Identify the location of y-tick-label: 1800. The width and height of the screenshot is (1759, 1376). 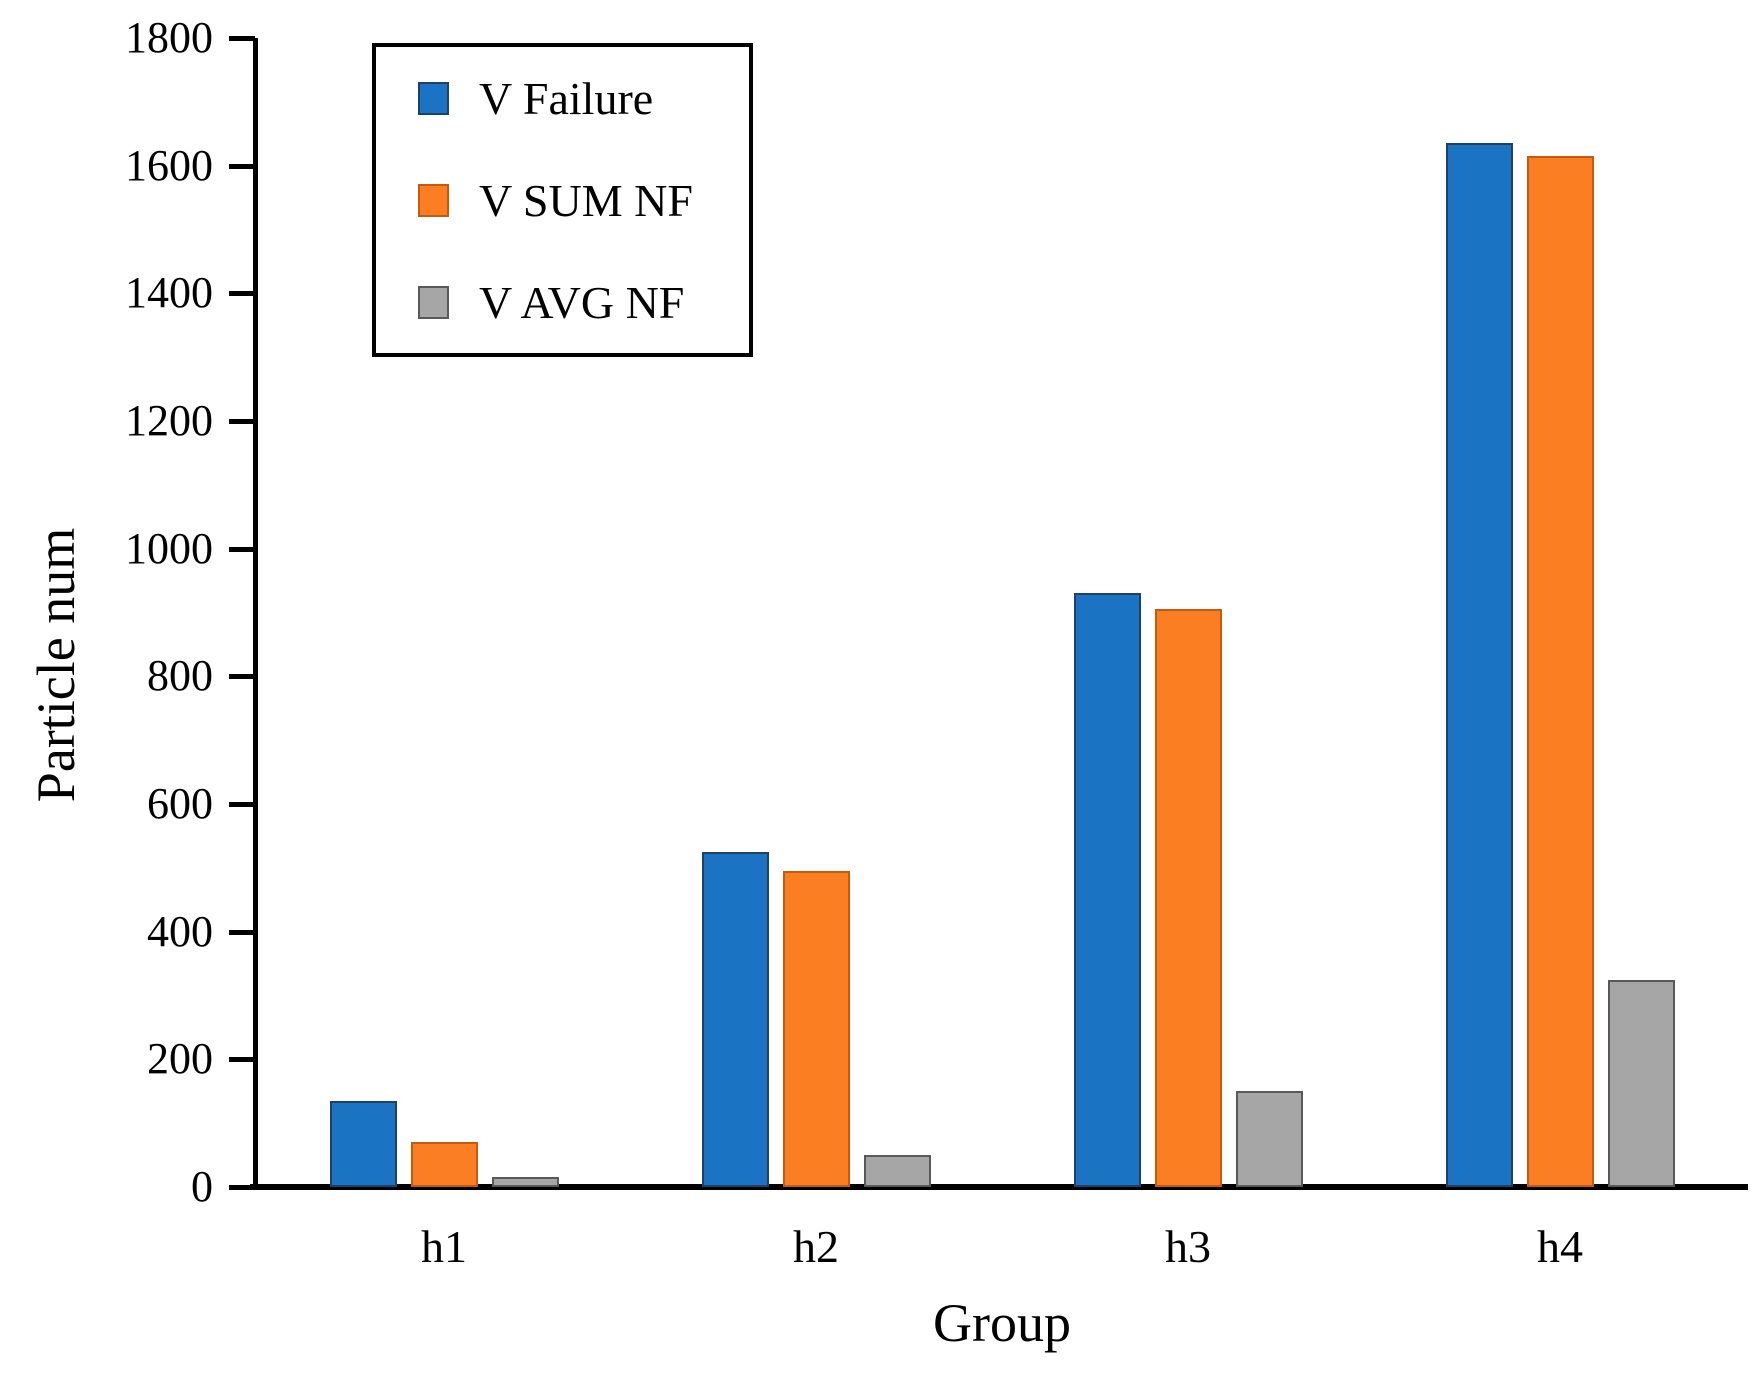
(169, 37).